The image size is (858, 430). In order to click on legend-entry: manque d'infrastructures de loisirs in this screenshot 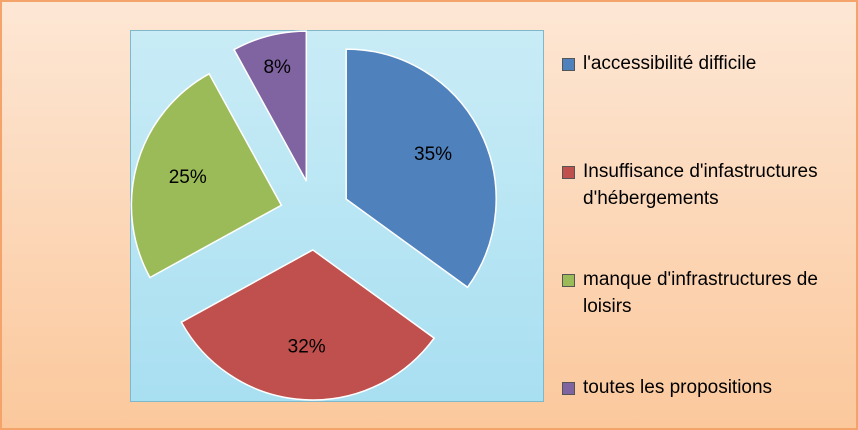, I will do `click(697, 293)`.